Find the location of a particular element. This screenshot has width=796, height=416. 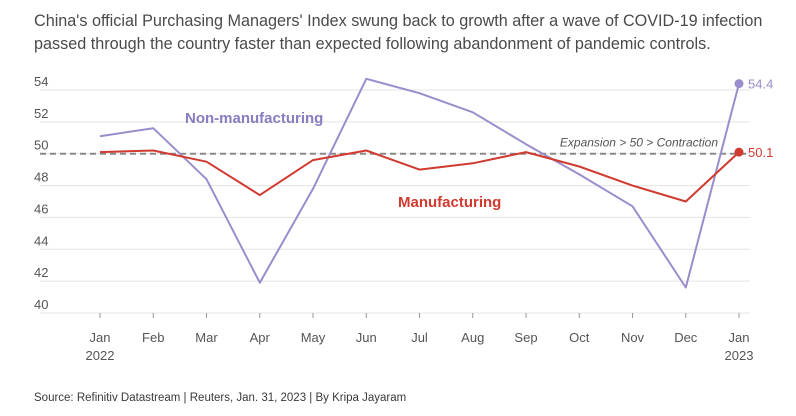

series-name-non-manufacturing: Non-manufacturing is located at coordinates (254, 118).